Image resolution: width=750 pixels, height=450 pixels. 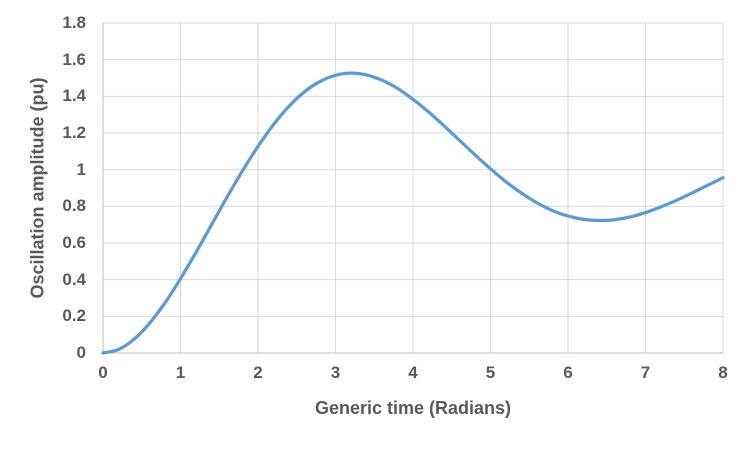 What do you see at coordinates (81, 352) in the screenshot?
I see `y-tick-label: 0` at bounding box center [81, 352].